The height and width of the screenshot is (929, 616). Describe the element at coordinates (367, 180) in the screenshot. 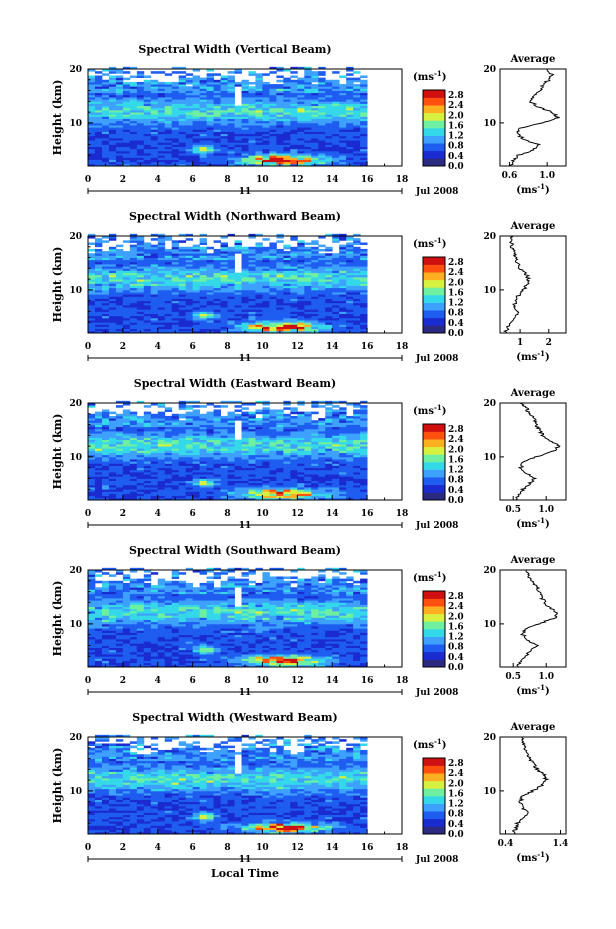

I see `x-tick-label: 16` at that location.